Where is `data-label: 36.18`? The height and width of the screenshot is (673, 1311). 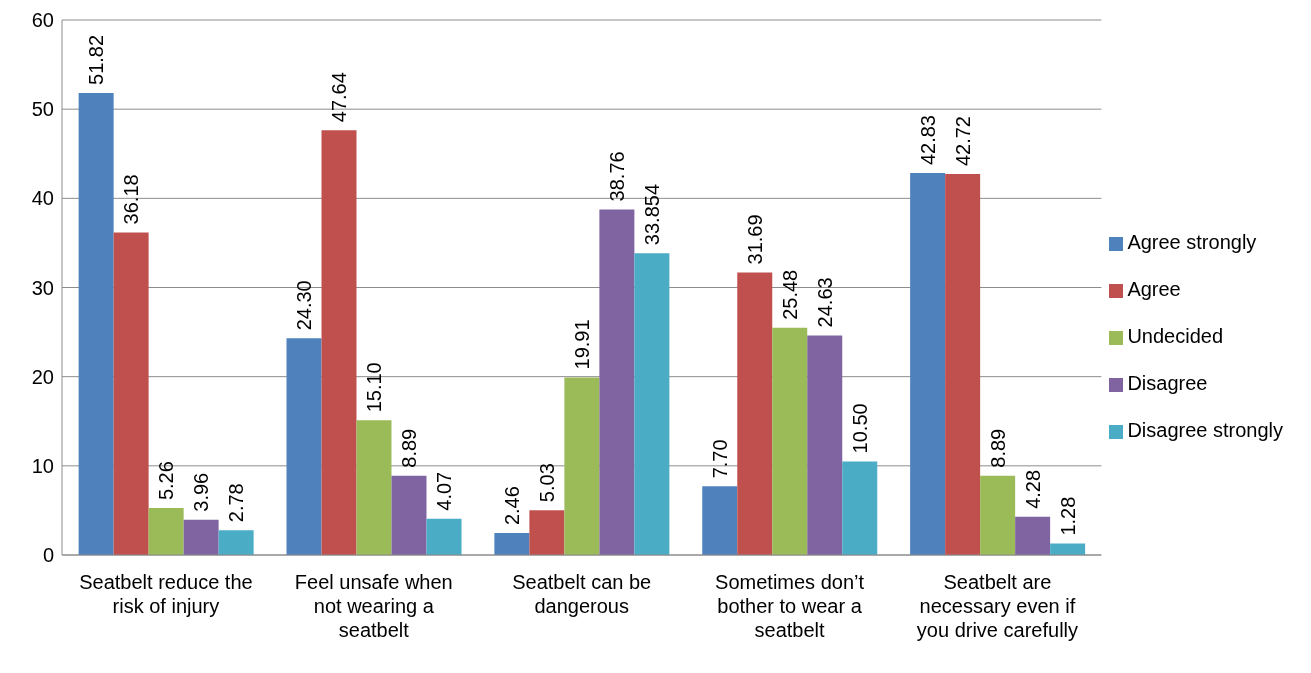 data-label: 36.18 is located at coordinates (131, 199).